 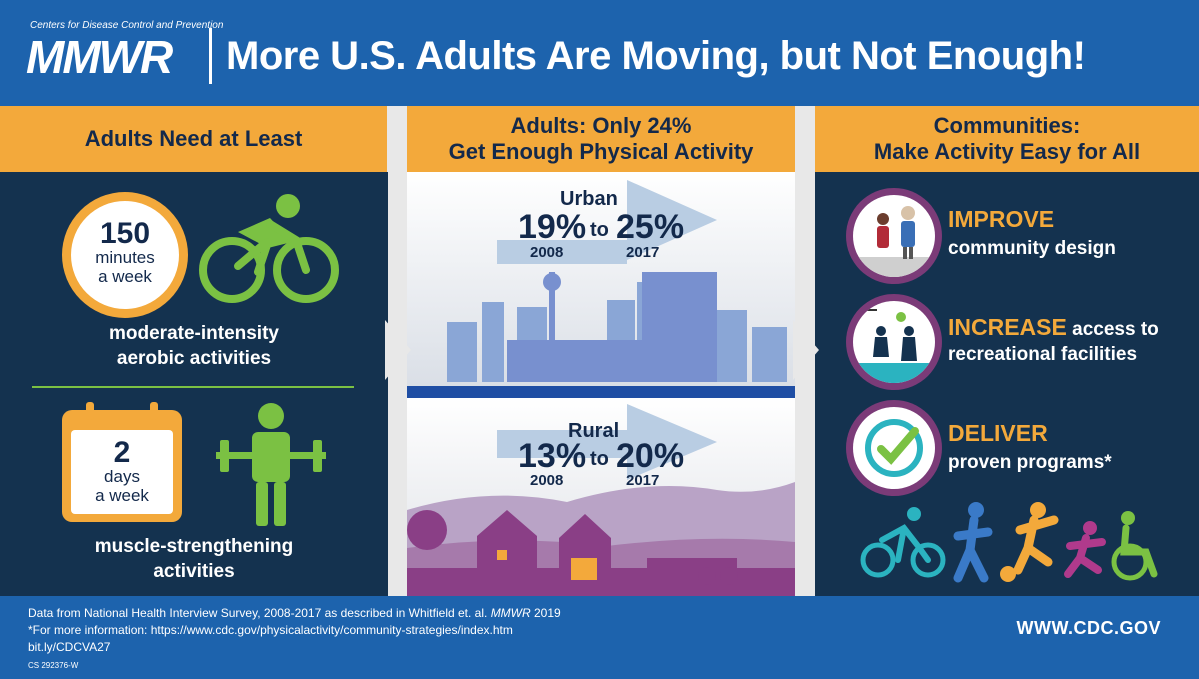 I want to click on community-design-icon, so click(x=894, y=236).